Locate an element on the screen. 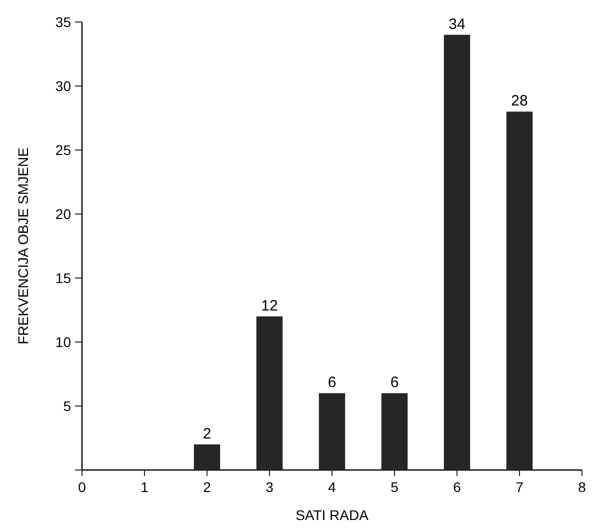 The width and height of the screenshot is (600, 532). x-tick-label: 5 is located at coordinates (394, 487).